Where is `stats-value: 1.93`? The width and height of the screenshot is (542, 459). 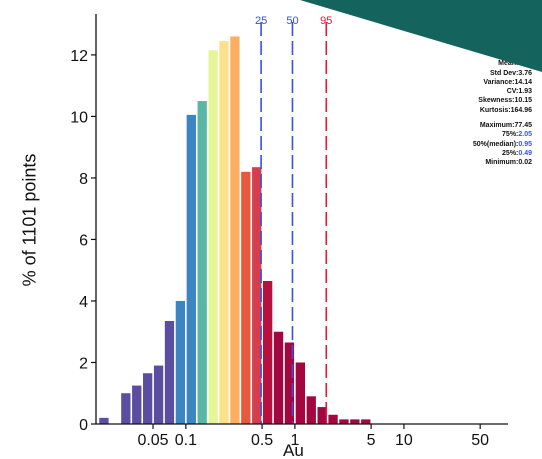 stats-value: 1.93 is located at coordinates (525, 92).